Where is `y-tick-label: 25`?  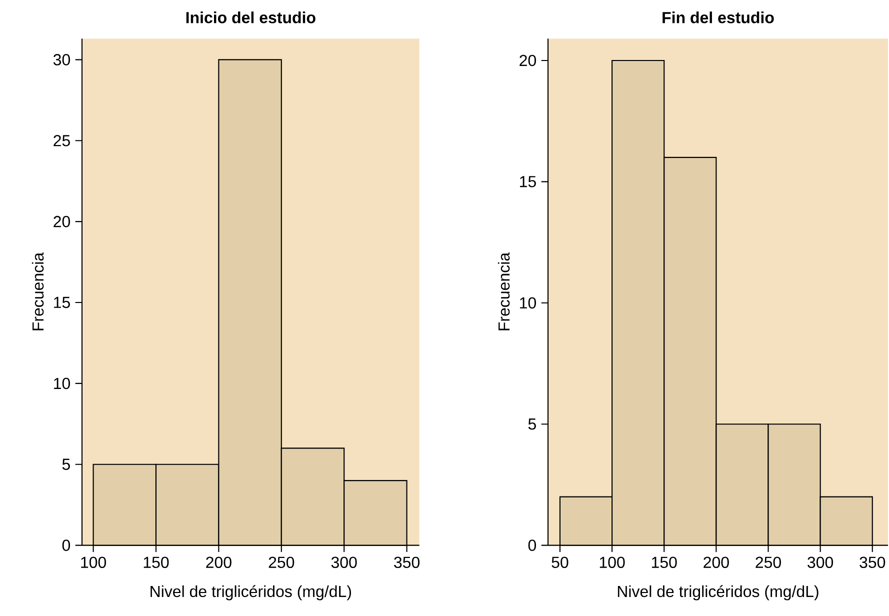 y-tick-label: 25 is located at coordinates (62, 140).